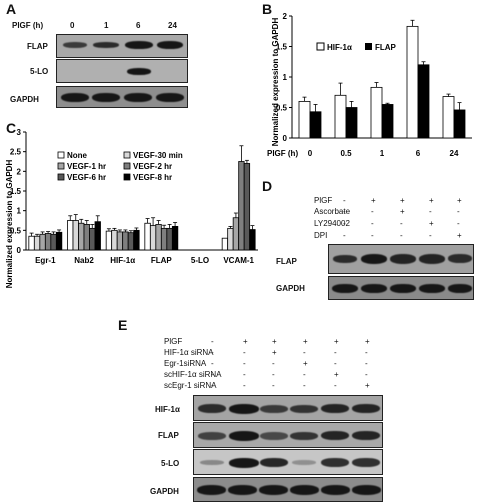  Describe the element at coordinates (122, 260) in the screenshot. I see `x-tick-label: HIF-1α` at that location.